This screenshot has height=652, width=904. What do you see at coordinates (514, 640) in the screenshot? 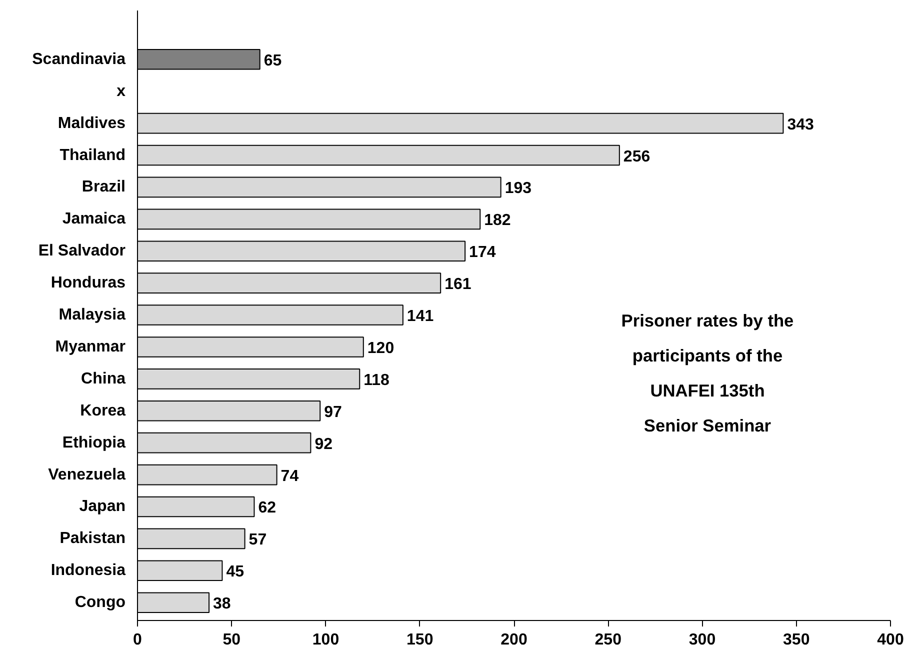
I see `x-tick-label: 200` at bounding box center [514, 640].